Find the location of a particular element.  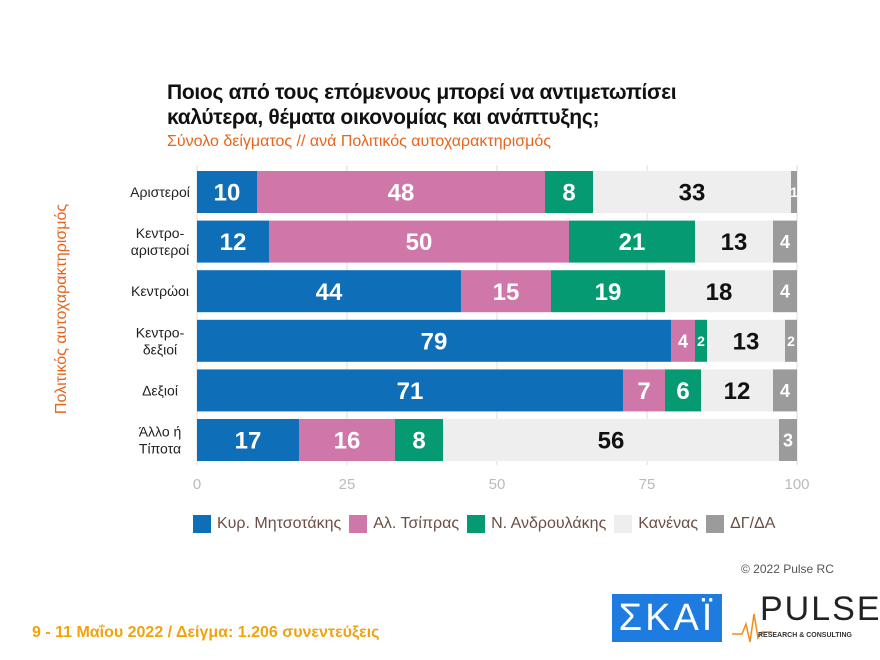

legend-label: Ν. Ανδρουλάκης is located at coordinates (549, 523).